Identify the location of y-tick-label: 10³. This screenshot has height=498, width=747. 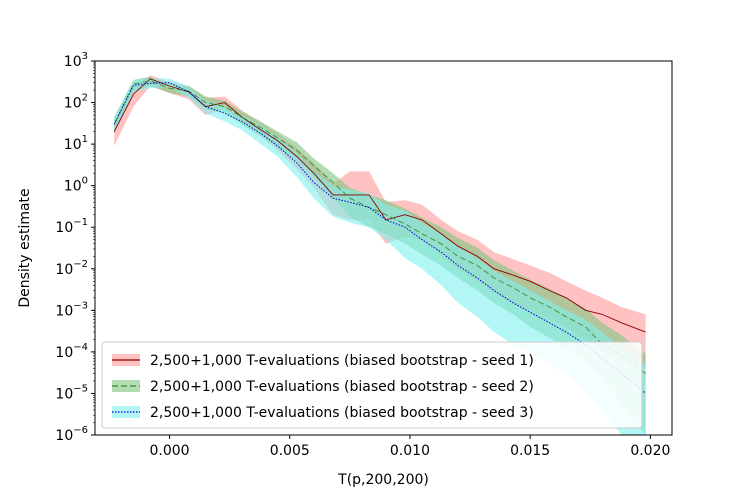
(76, 60).